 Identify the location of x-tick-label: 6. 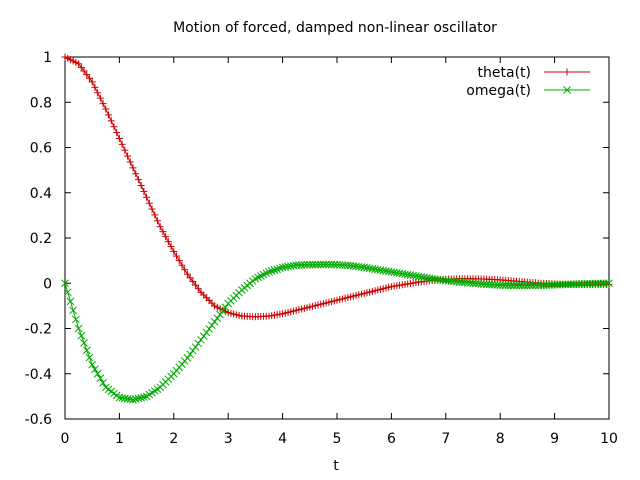
(391, 439).